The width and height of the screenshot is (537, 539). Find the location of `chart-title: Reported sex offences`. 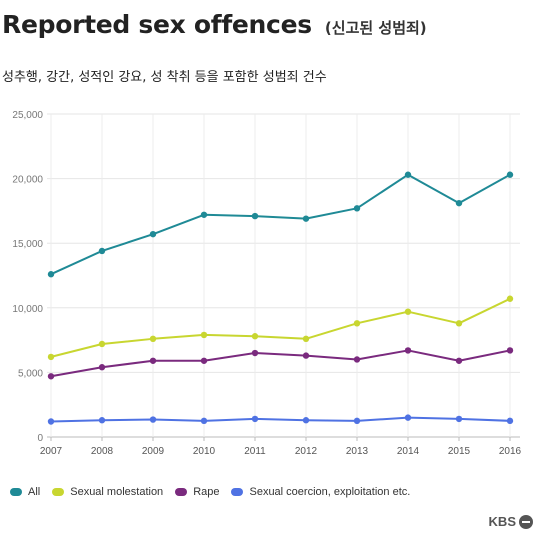

chart-title: Reported sex offences is located at coordinates (157, 24).